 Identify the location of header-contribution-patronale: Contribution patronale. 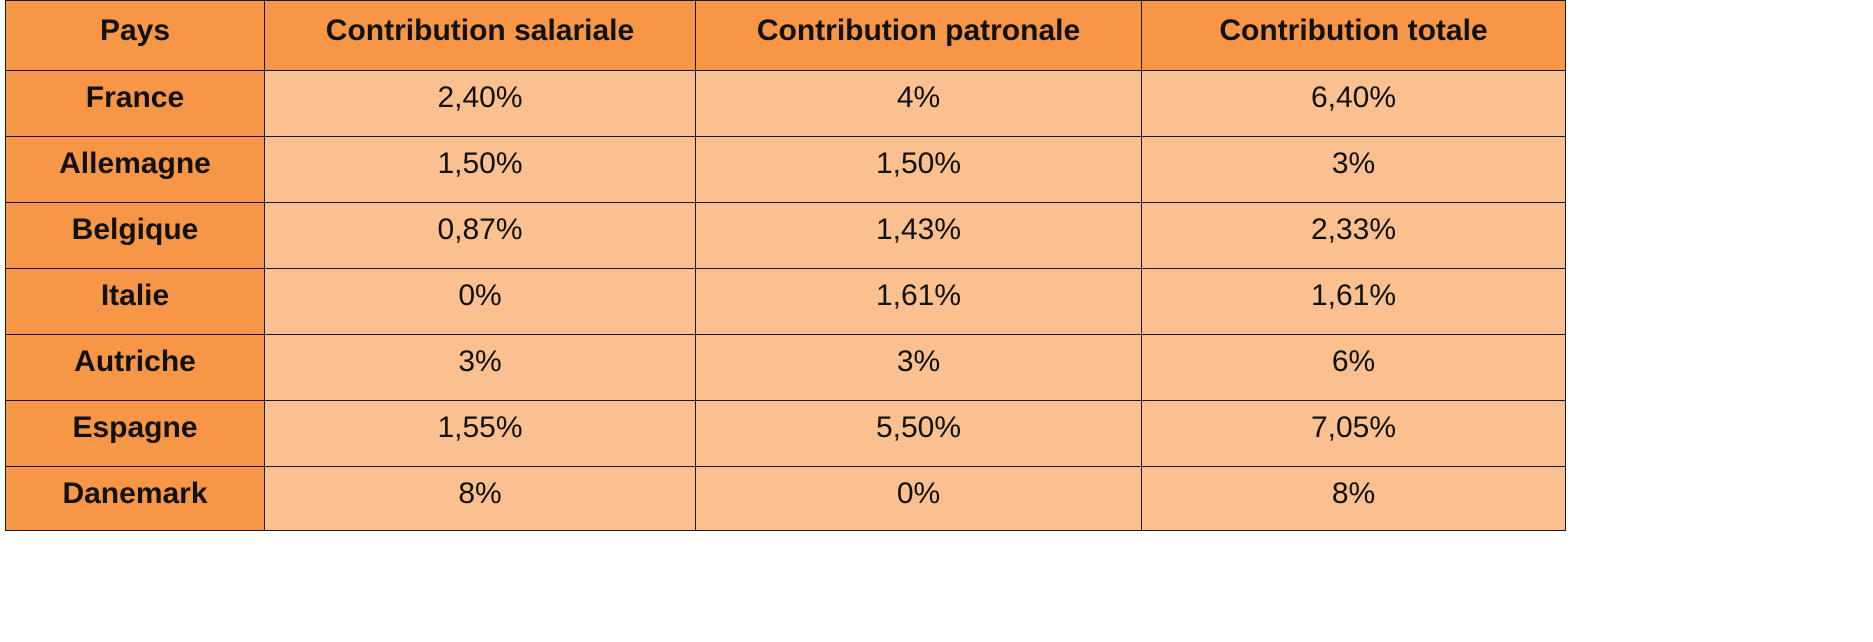
(918, 35).